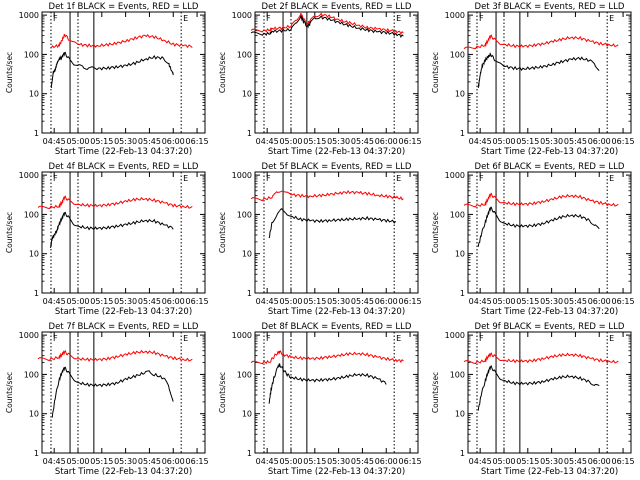  Describe the element at coordinates (550, 7) in the screenshot. I see `panel-title: Det 3f BLACK = Events, RED = LLD` at that location.